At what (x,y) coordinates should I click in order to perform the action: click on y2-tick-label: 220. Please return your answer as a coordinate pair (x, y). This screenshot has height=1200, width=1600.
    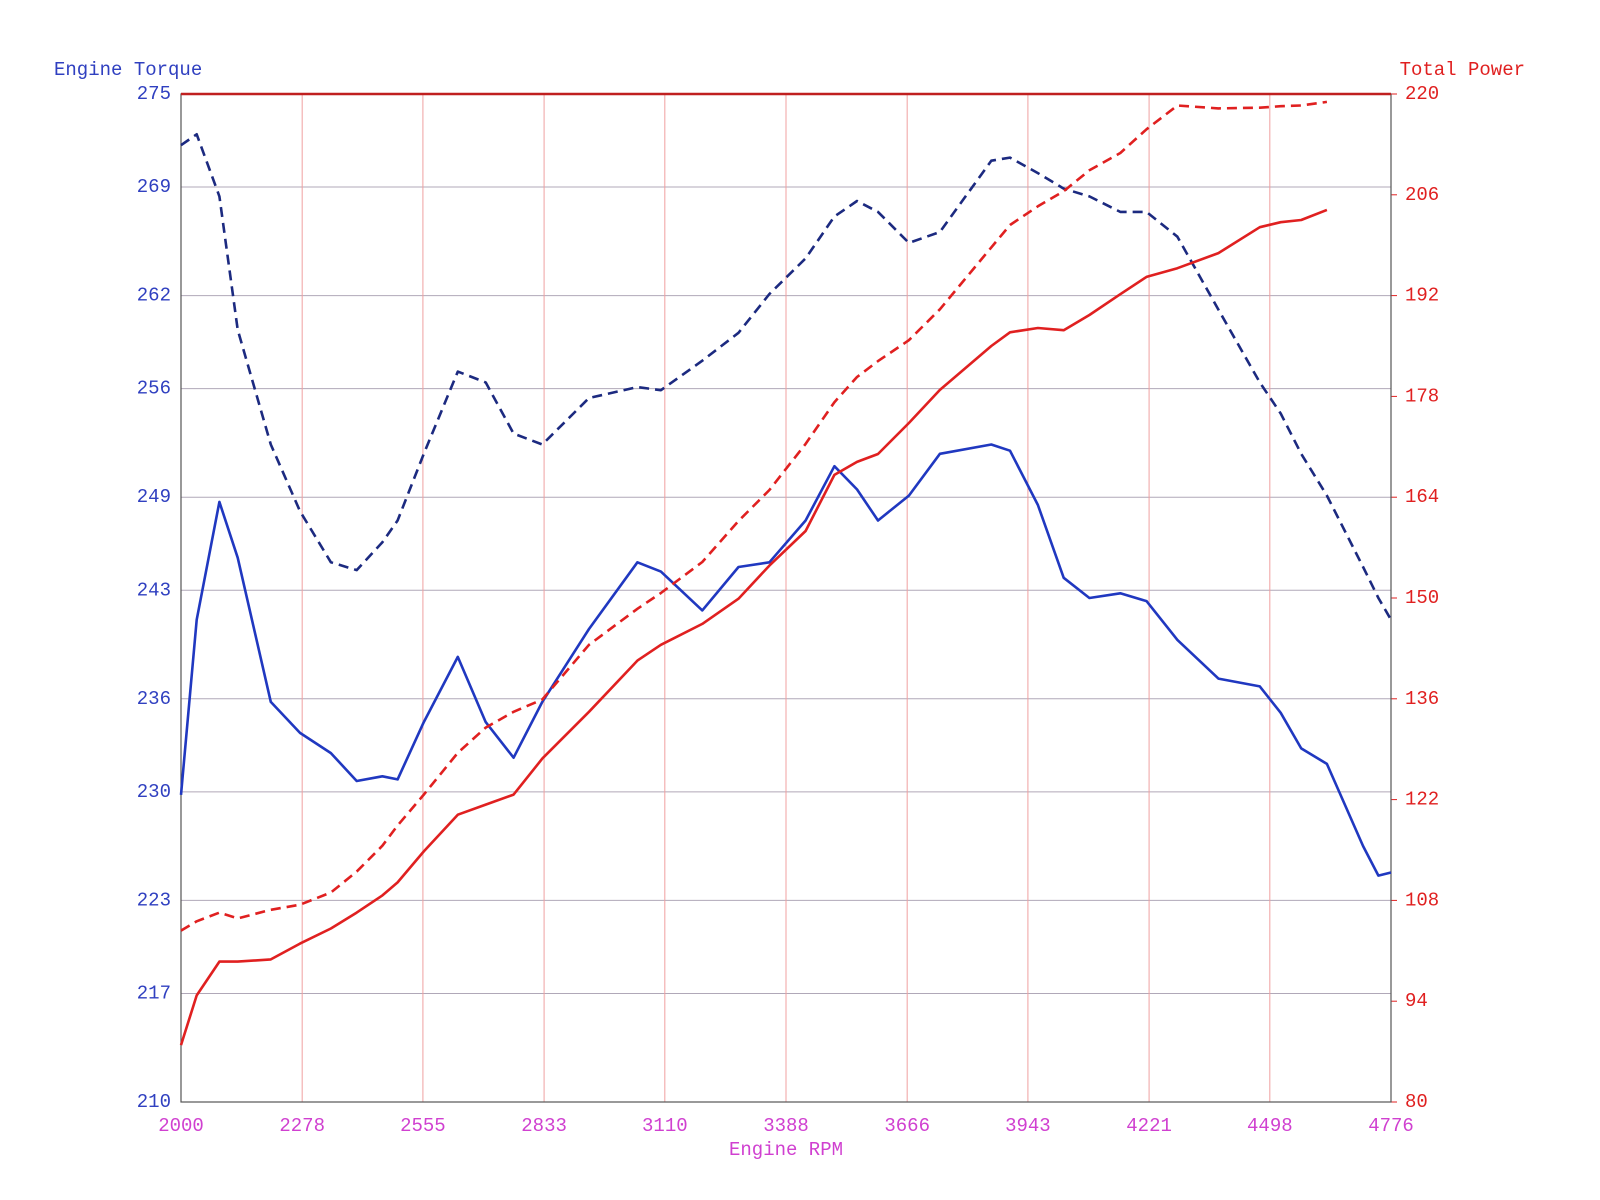
    Looking at the image, I should click on (1422, 94).